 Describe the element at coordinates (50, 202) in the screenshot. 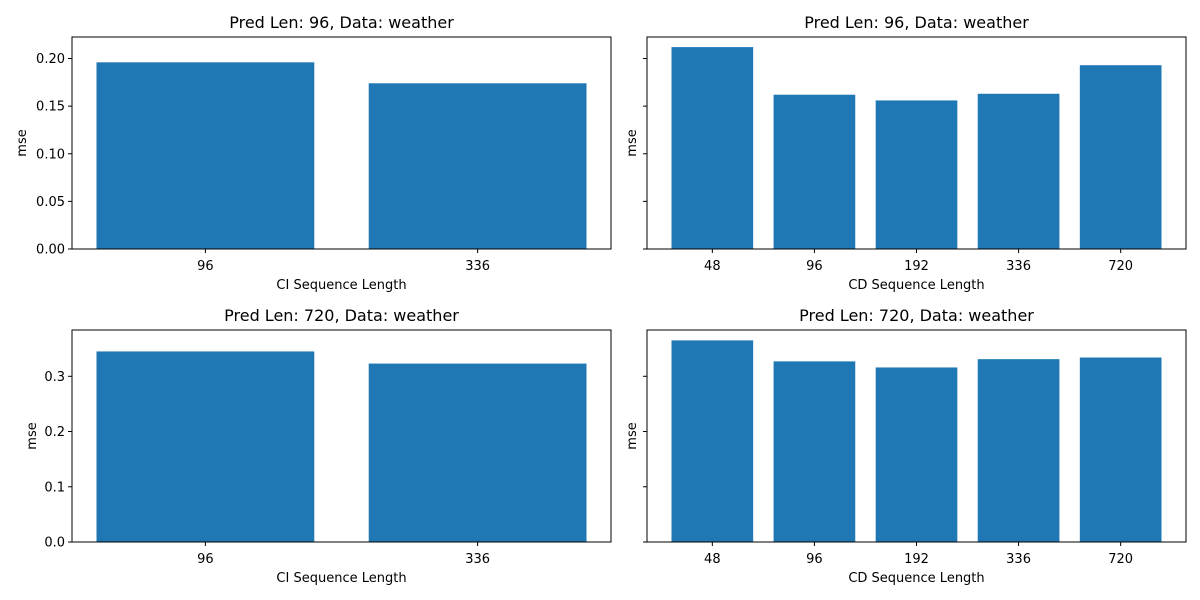

I see `y-tick-label: 0.05` at that location.